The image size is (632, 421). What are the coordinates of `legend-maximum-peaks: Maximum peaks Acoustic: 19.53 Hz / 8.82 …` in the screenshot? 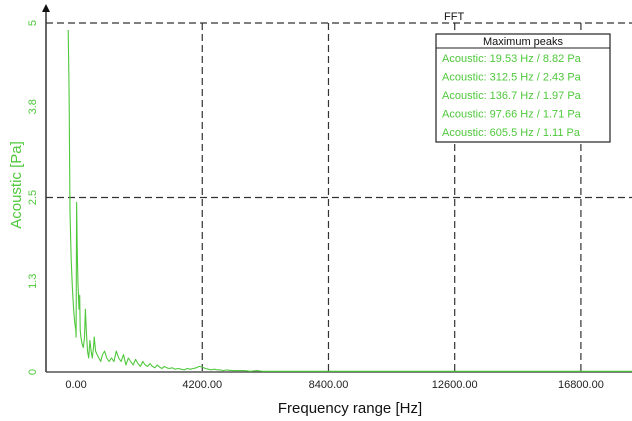 It's located at (523, 88).